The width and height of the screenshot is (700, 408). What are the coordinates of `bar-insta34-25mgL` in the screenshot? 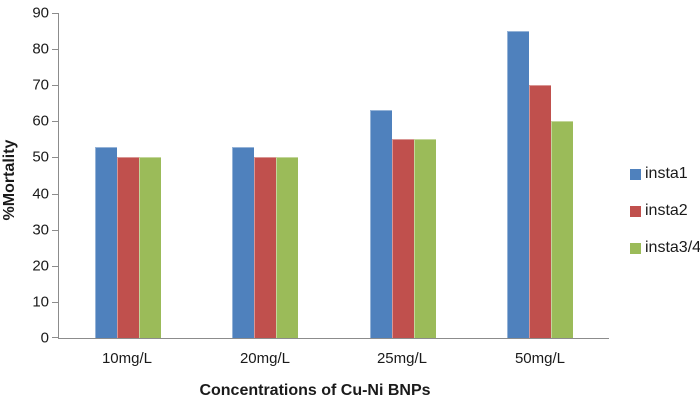 It's located at (425, 238).